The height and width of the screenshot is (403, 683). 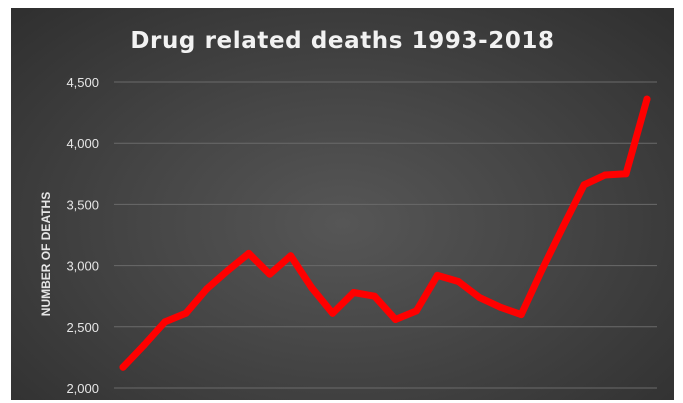 What do you see at coordinates (82, 266) in the screenshot?
I see `y-tick-label: 3,000` at bounding box center [82, 266].